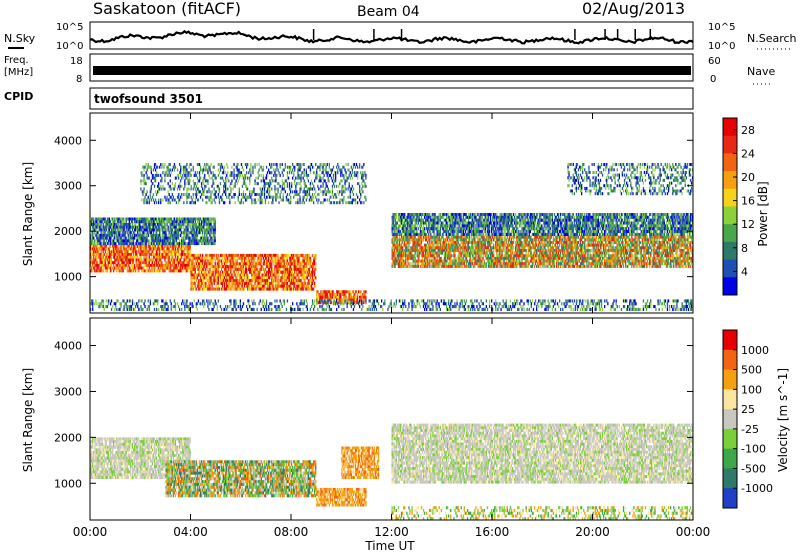 This screenshot has width=800, height=558. Describe the element at coordinates (167, 9) in the screenshot. I see `station-title: Saskatoon (fitACF)` at that location.